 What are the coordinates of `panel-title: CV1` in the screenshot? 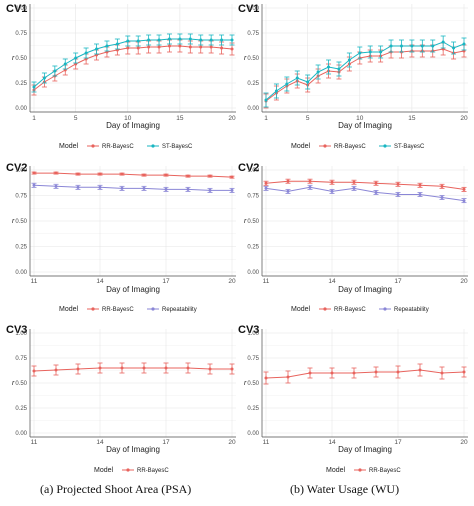 It's located at (248, 9).